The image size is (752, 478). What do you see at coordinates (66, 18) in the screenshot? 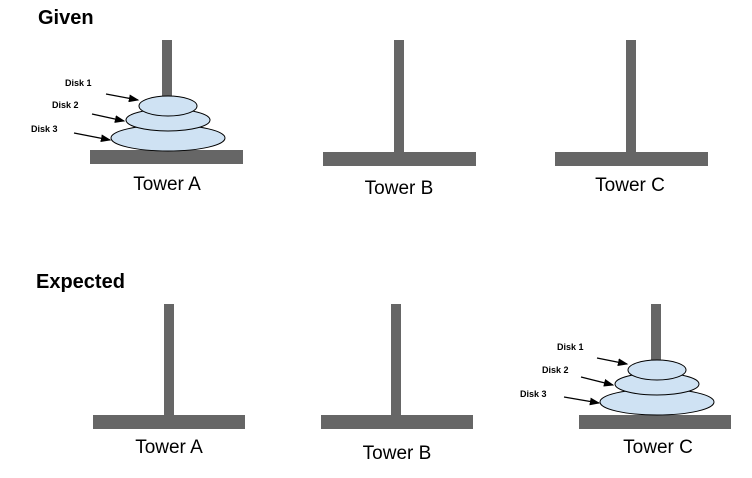
I see `given-title: Given` at bounding box center [66, 18].